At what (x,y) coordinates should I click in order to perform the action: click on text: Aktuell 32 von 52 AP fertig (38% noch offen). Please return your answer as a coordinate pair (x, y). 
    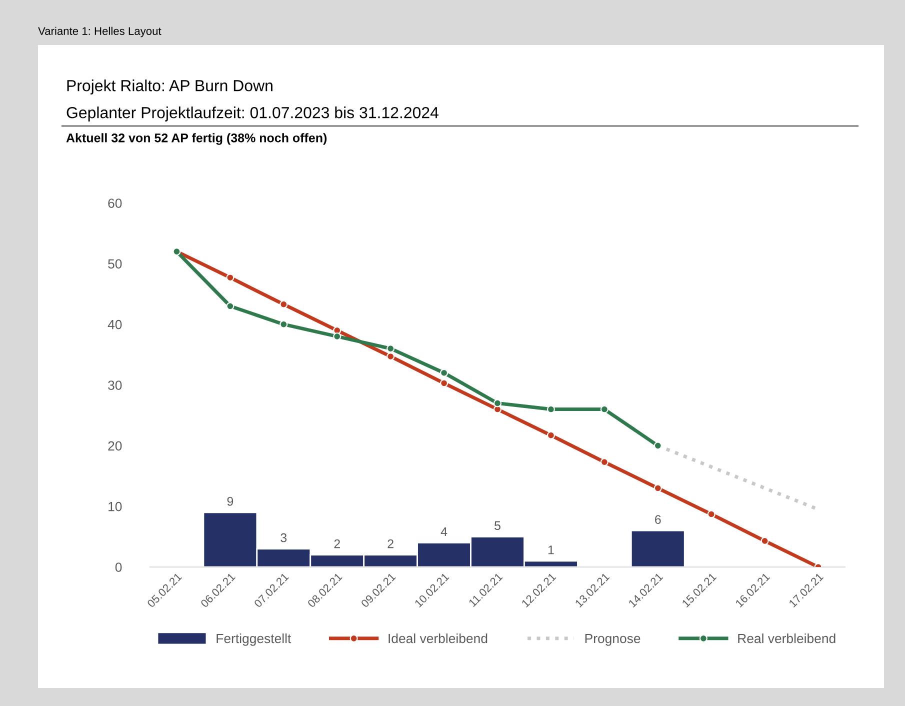
    Looking at the image, I should click on (196, 139).